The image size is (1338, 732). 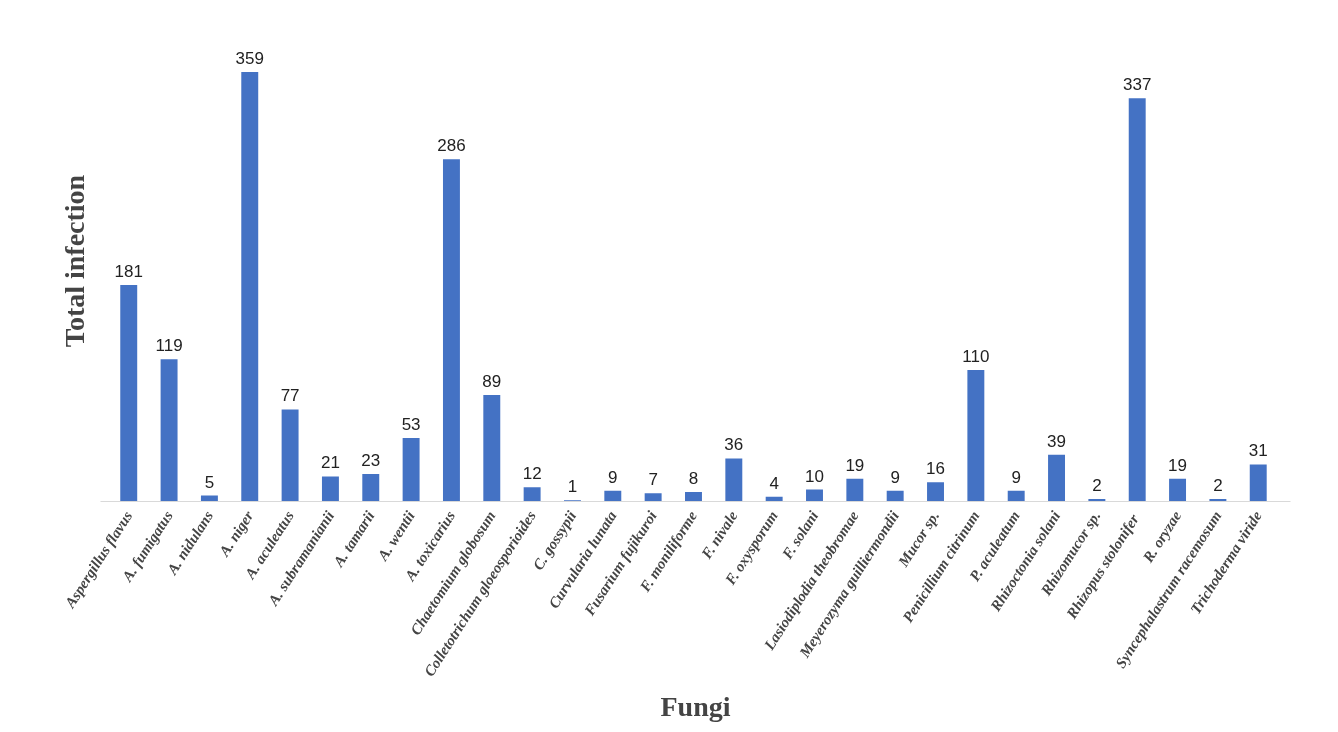 I want to click on data-label: 36, so click(x=734, y=445).